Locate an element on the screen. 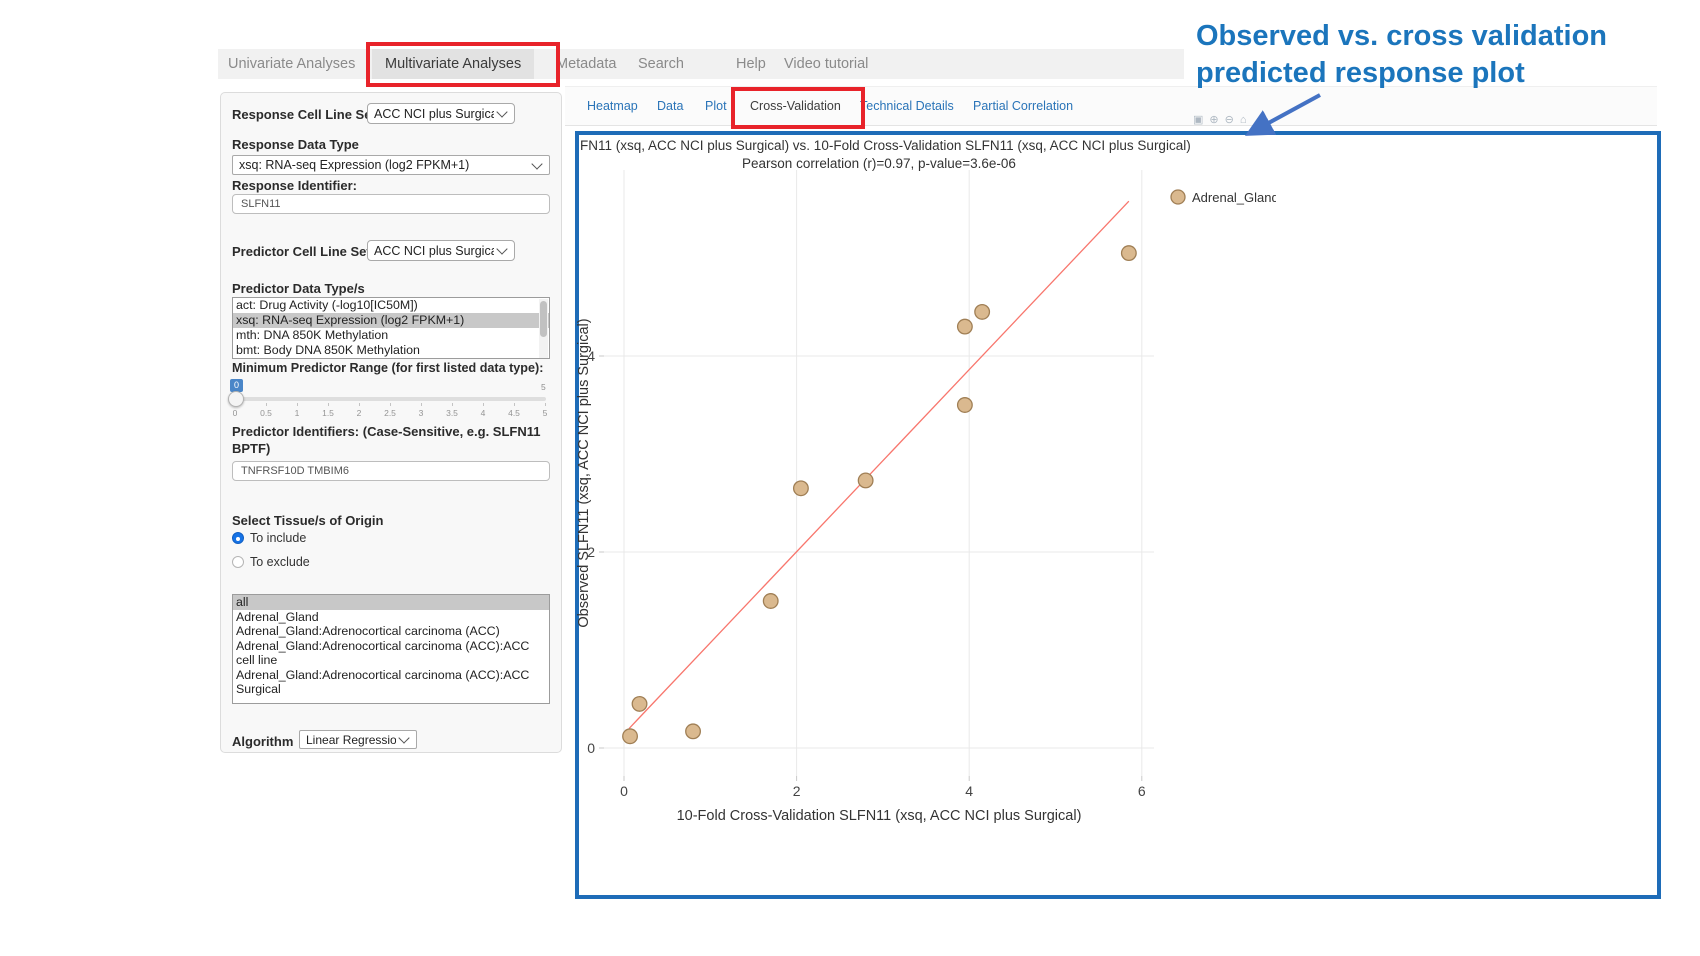  slider-value-bubble: 0 is located at coordinates (236, 385).